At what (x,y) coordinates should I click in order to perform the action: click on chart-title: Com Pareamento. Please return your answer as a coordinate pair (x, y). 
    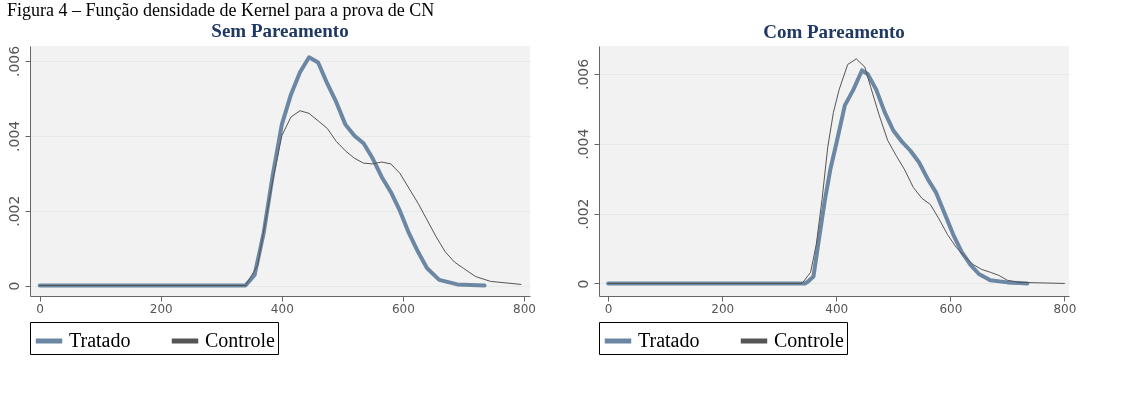
    Looking at the image, I should click on (834, 31).